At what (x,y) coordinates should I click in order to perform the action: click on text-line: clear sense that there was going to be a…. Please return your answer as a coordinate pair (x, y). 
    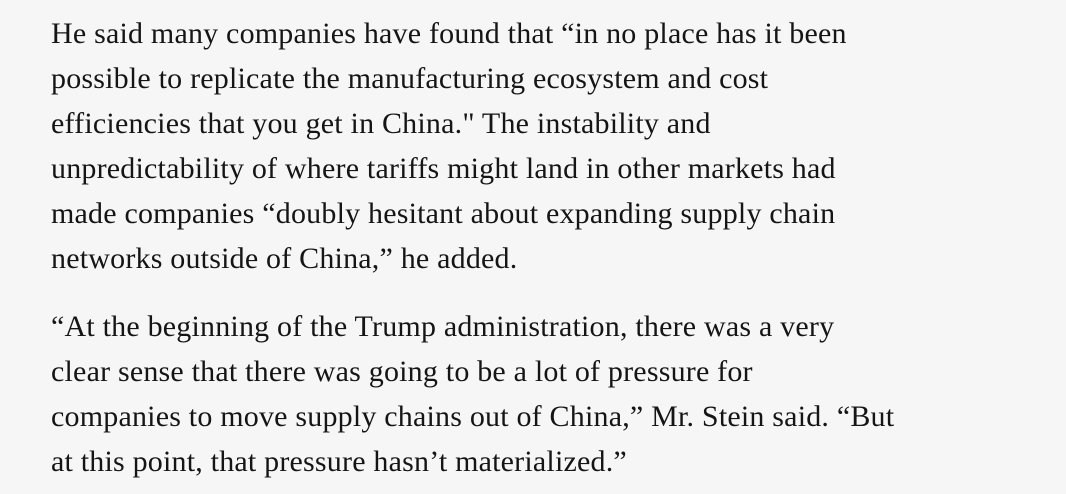
    Looking at the image, I should click on (402, 371).